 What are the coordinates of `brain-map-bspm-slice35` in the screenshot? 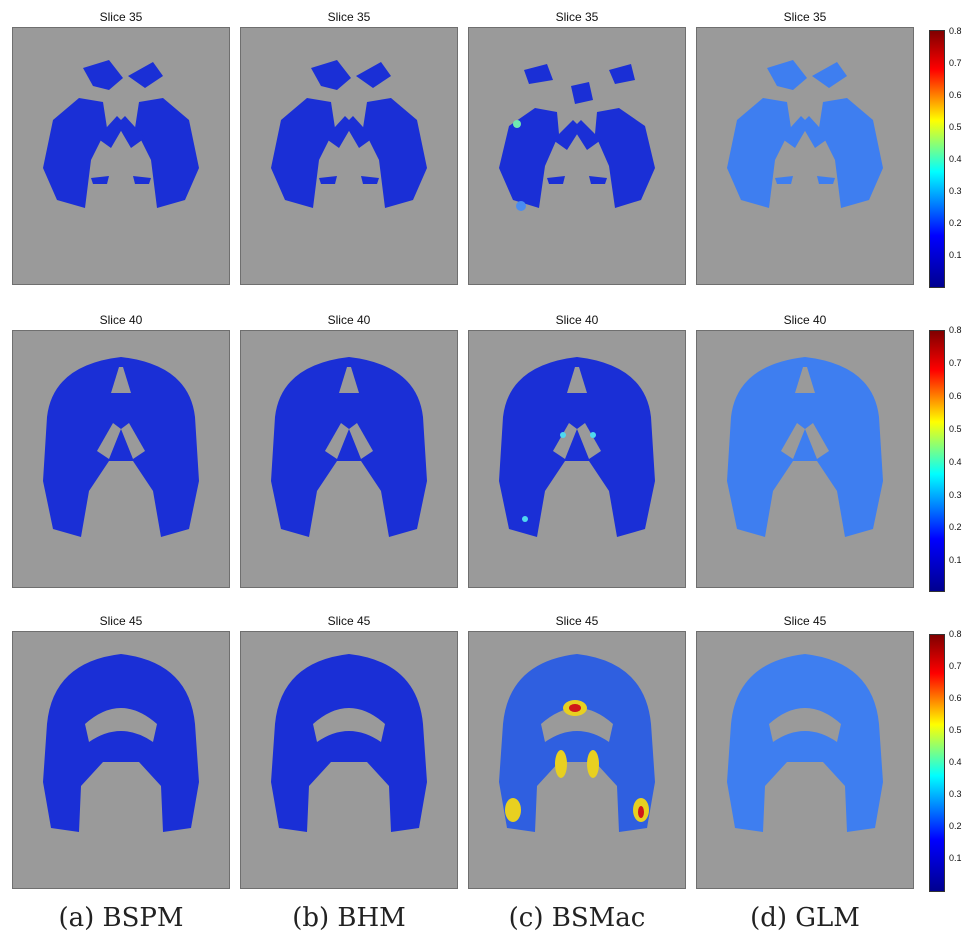 It's located at (121, 156).